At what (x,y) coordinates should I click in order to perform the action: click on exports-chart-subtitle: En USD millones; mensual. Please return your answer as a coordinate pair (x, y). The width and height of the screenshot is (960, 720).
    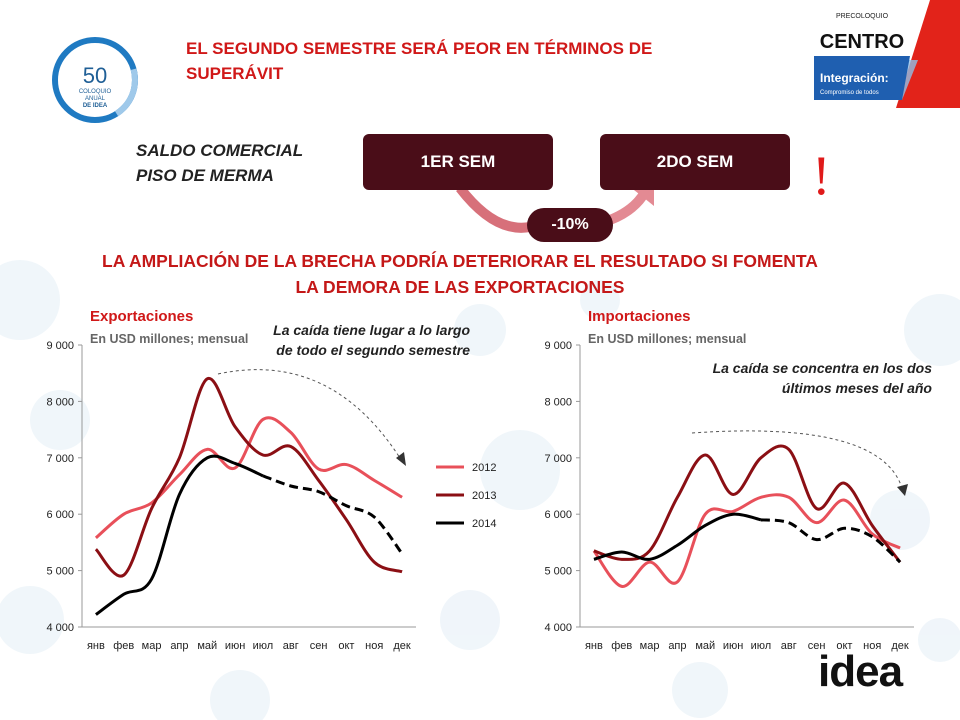
    Looking at the image, I should click on (169, 339).